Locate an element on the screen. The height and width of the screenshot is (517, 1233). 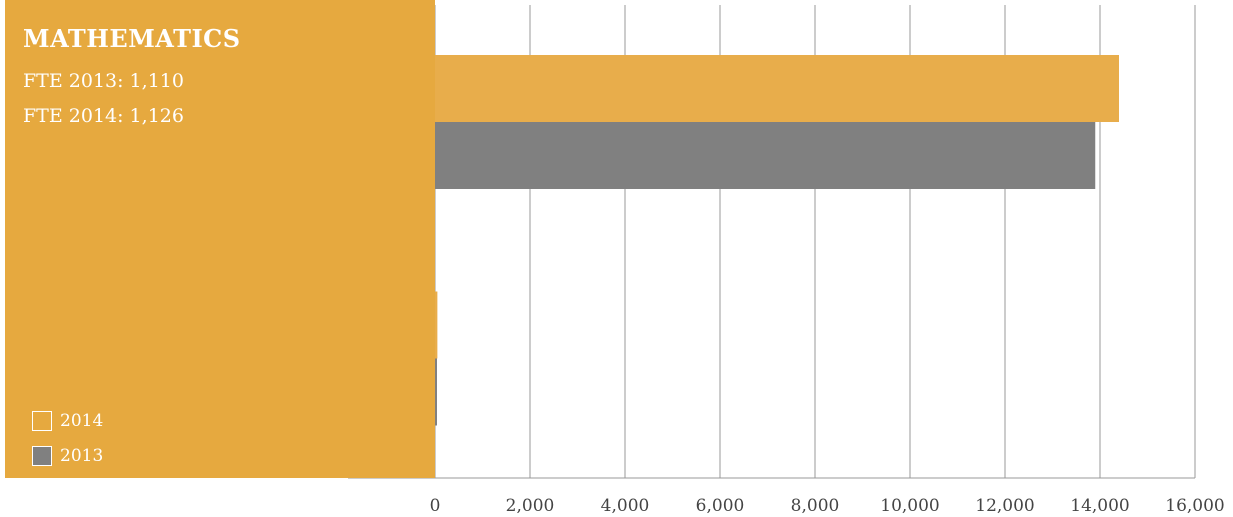
panel-title: MATHEMATICS is located at coordinates (132, 38).